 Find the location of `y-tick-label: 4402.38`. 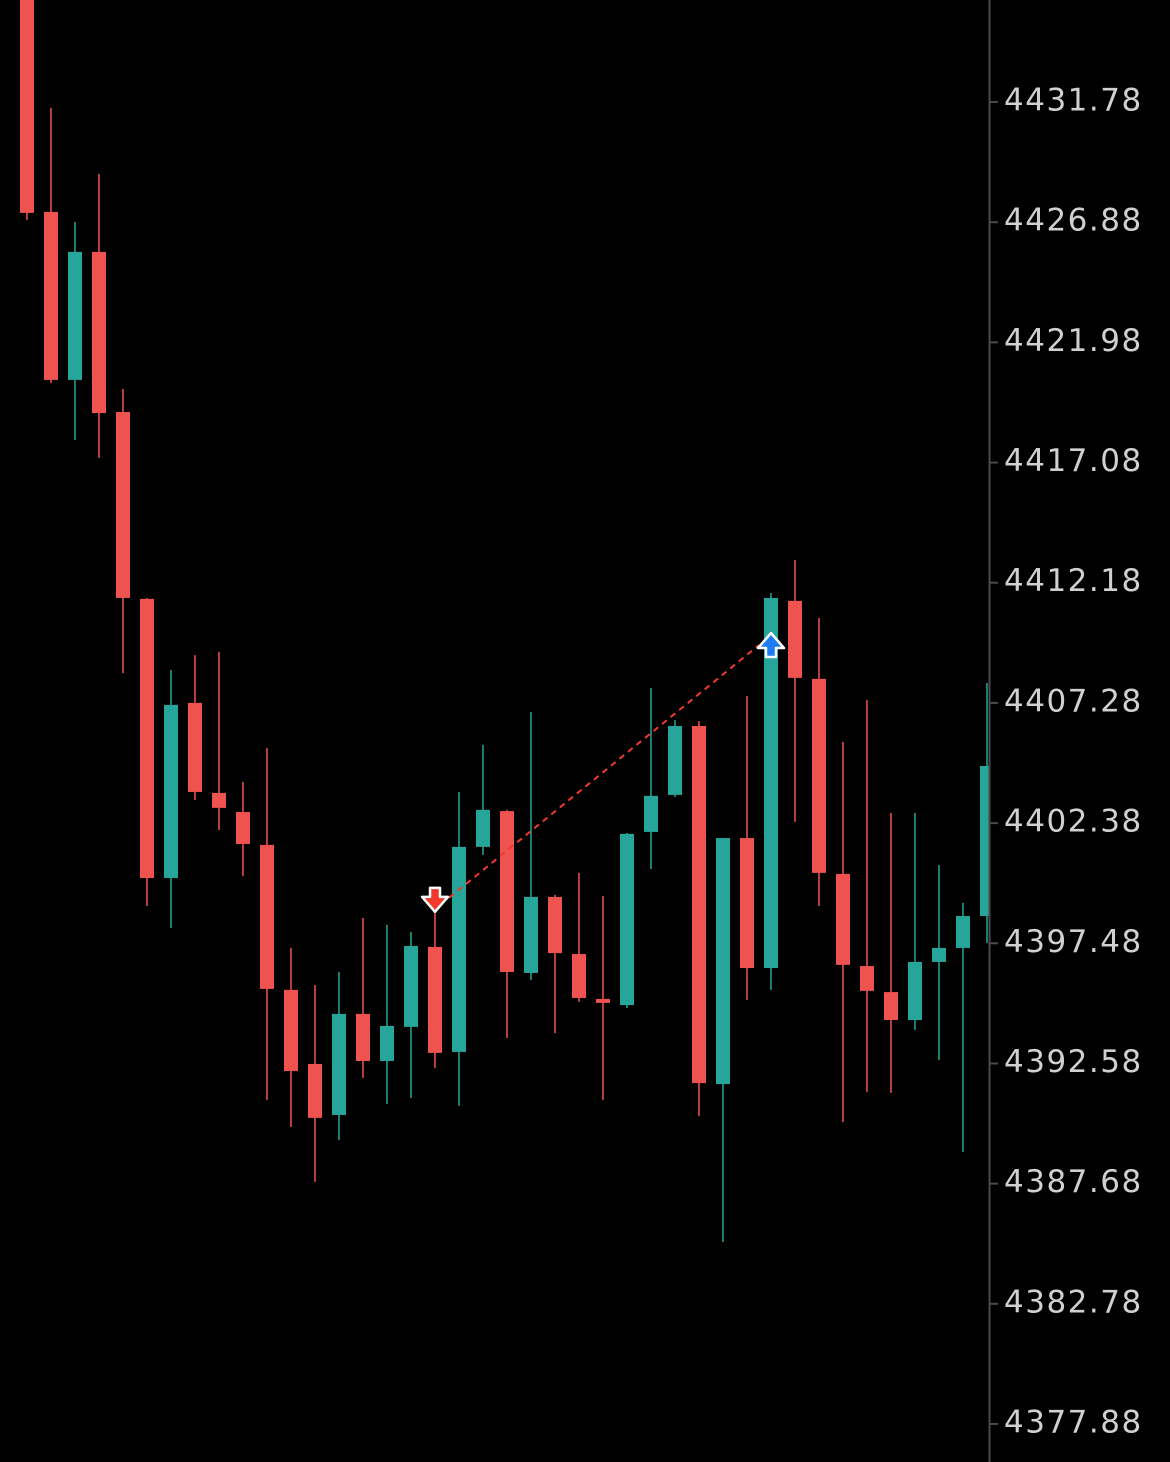

y-tick-label: 4402.38 is located at coordinates (1073, 822).